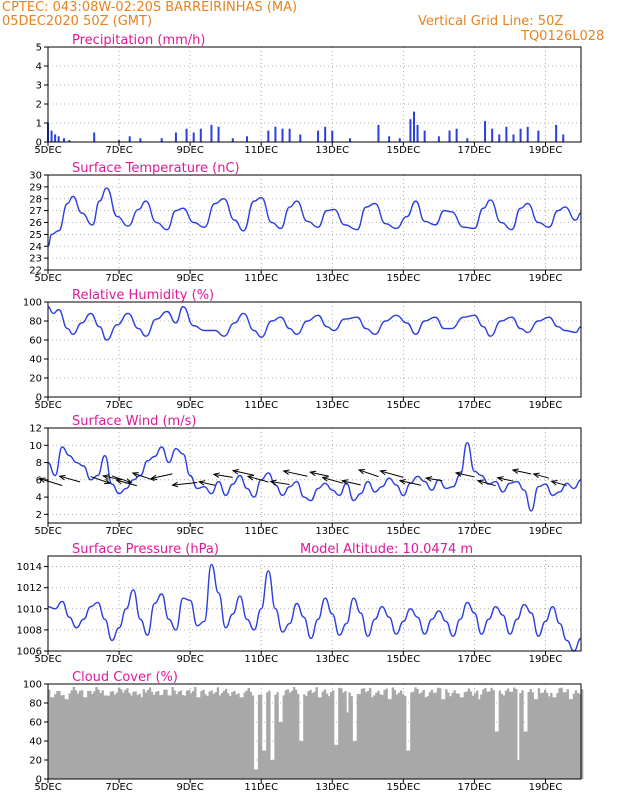  What do you see at coordinates (77, 21) in the screenshot?
I see `header-run-time: 05DEC2020 50Z (GMT)` at bounding box center [77, 21].